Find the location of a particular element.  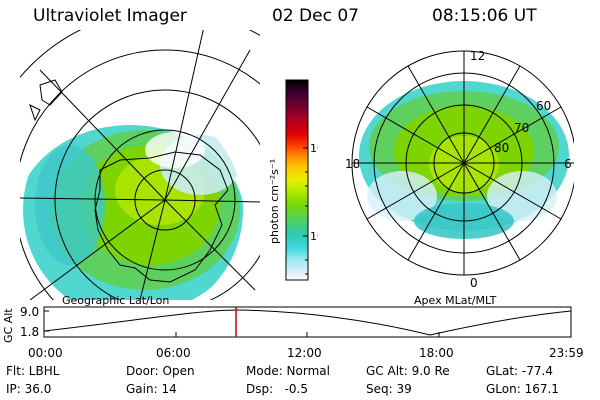

colorbar-tick-100: 100 is located at coordinates (314, 148).